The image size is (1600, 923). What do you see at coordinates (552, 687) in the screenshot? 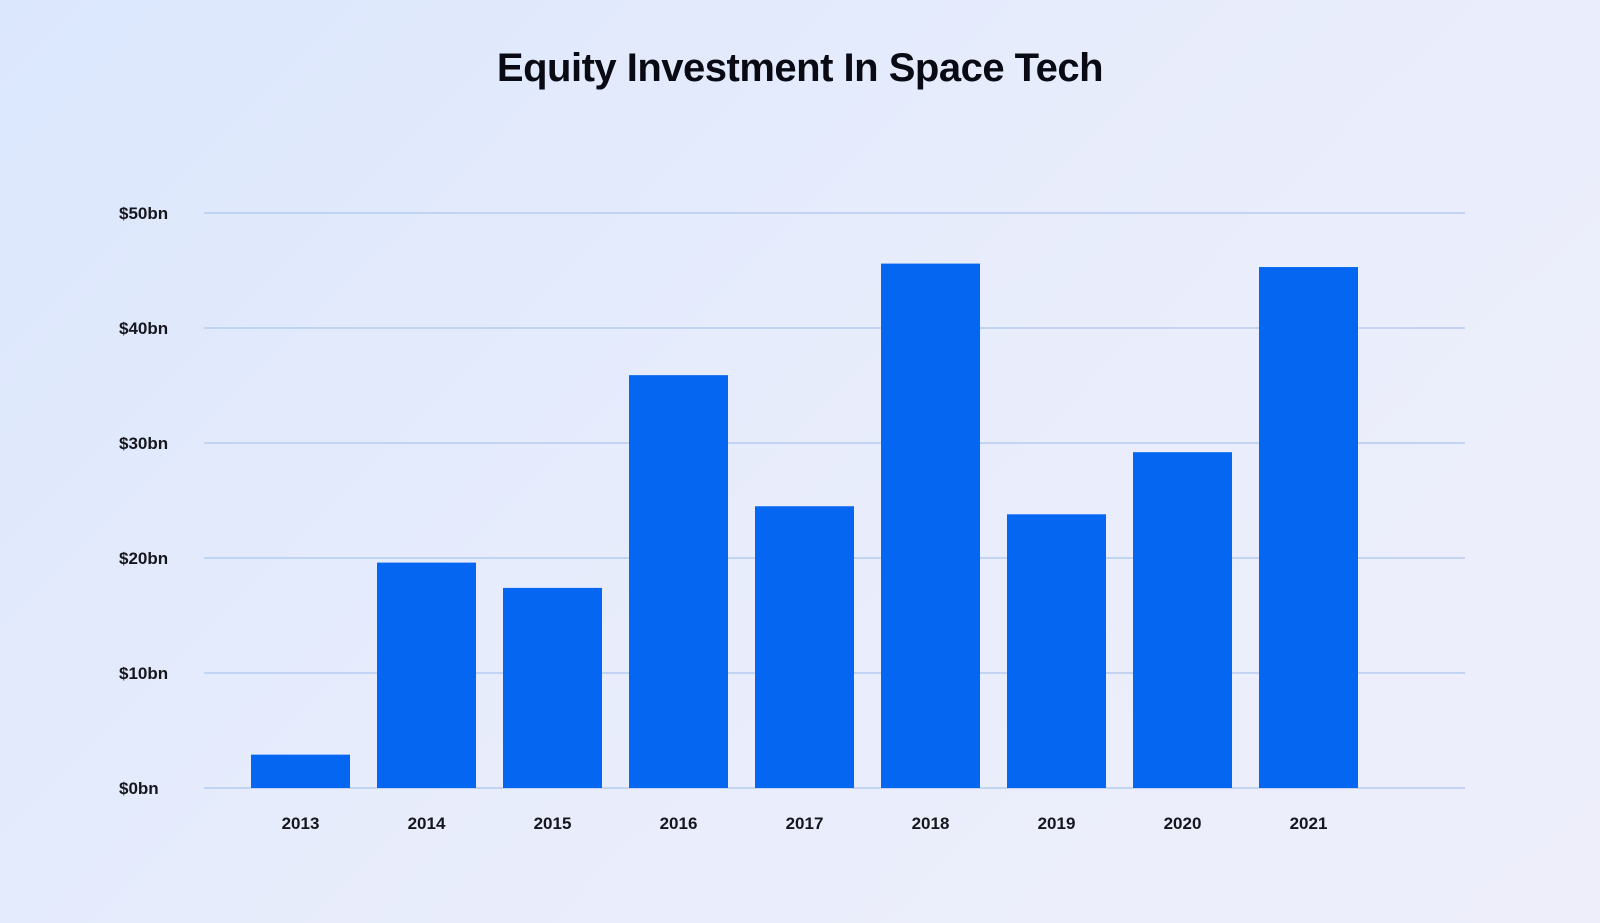
I see `bar-2015` at bounding box center [552, 687].